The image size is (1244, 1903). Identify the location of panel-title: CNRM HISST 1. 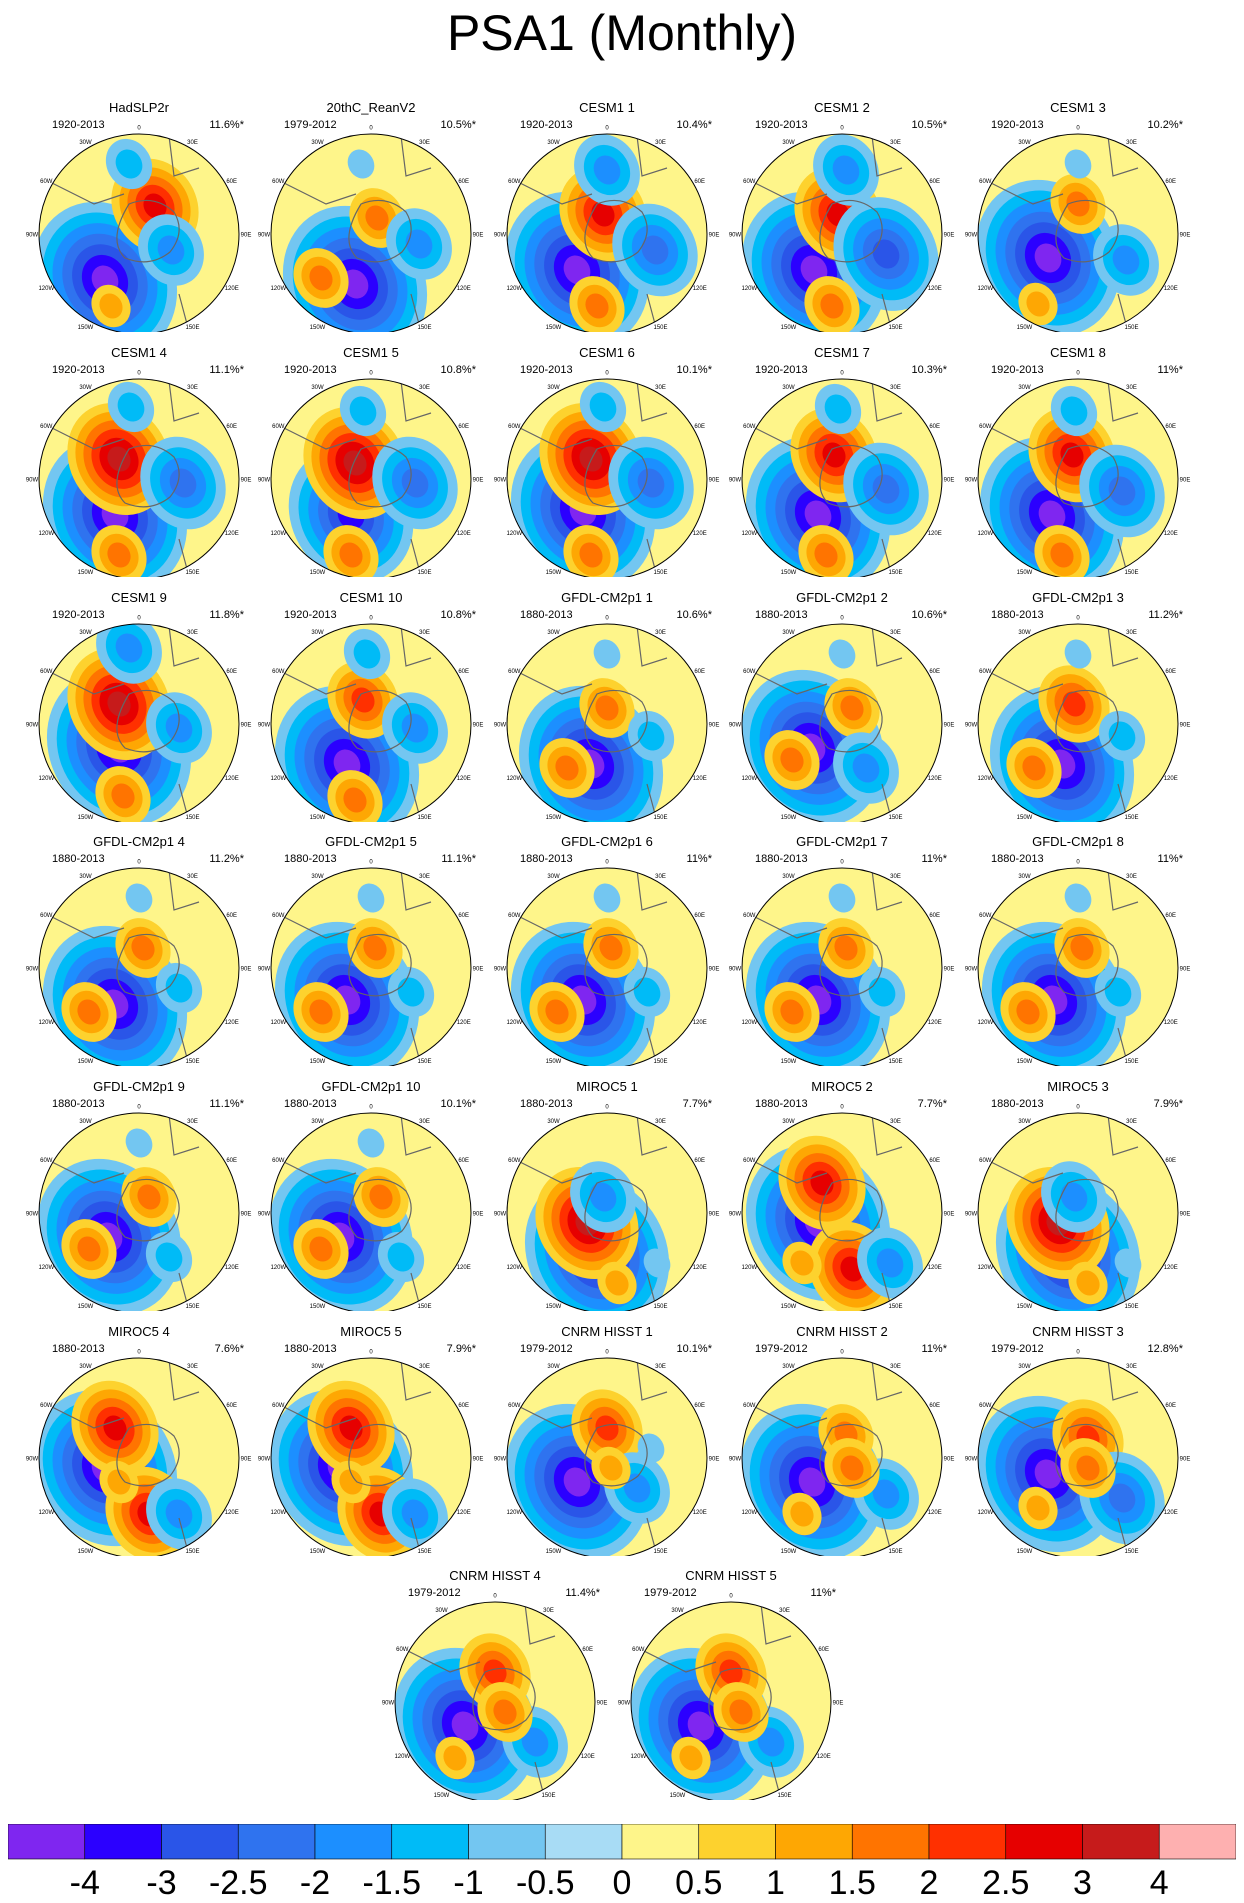
(607, 1331).